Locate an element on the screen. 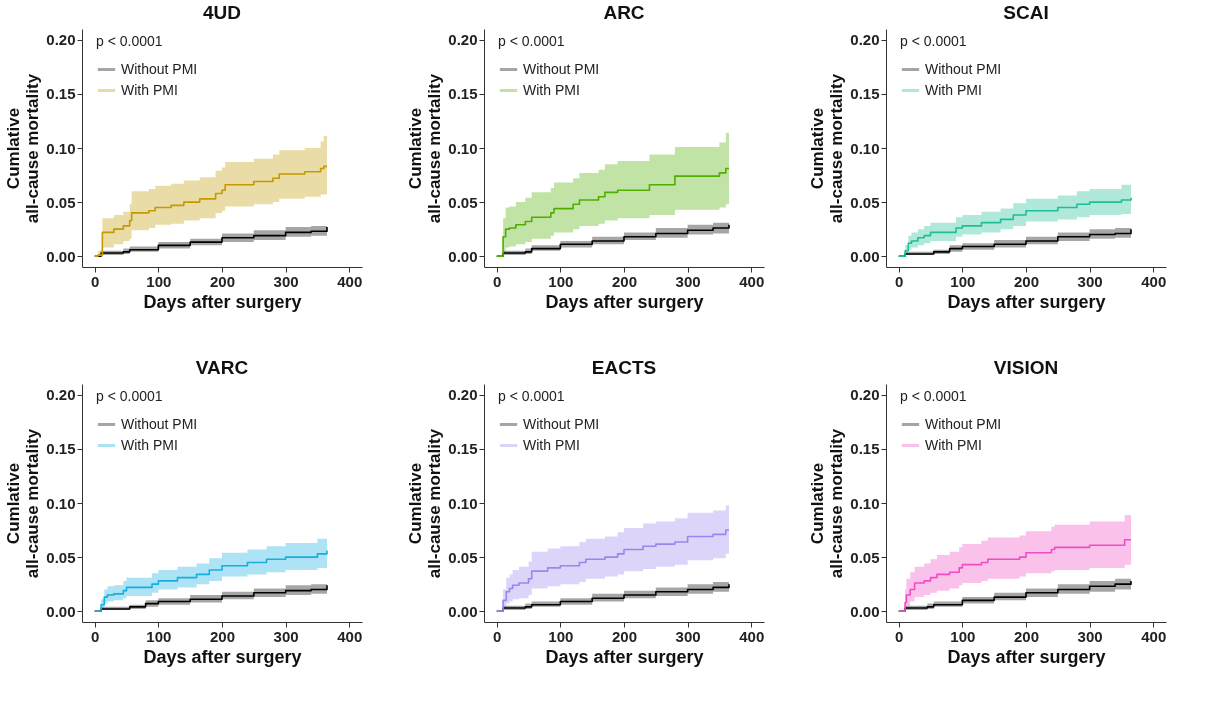 This screenshot has height=711, width=1208. chart-title: ARC is located at coordinates (624, 12).